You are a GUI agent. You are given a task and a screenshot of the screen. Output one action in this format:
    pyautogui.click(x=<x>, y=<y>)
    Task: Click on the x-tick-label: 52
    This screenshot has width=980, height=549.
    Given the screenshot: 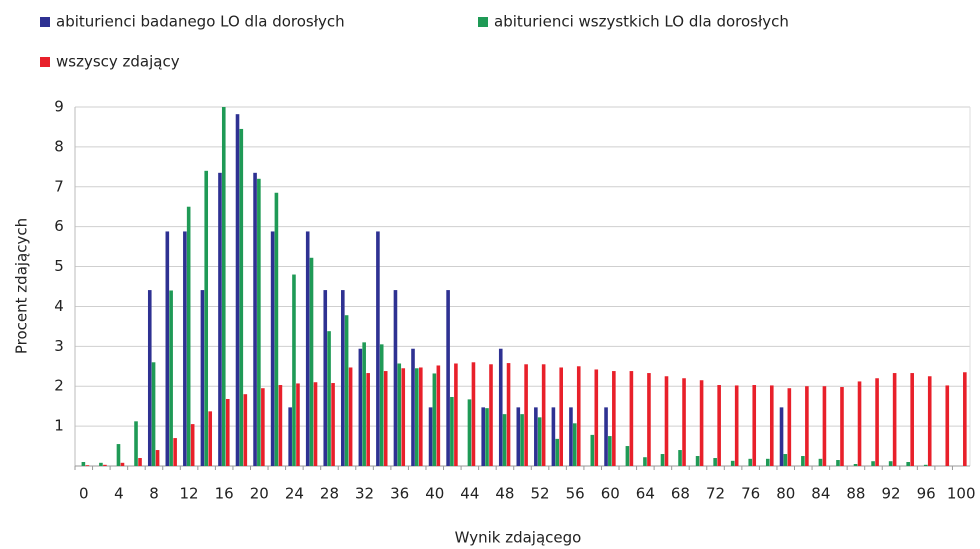 What is the action you would take?
    pyautogui.click(x=540, y=494)
    